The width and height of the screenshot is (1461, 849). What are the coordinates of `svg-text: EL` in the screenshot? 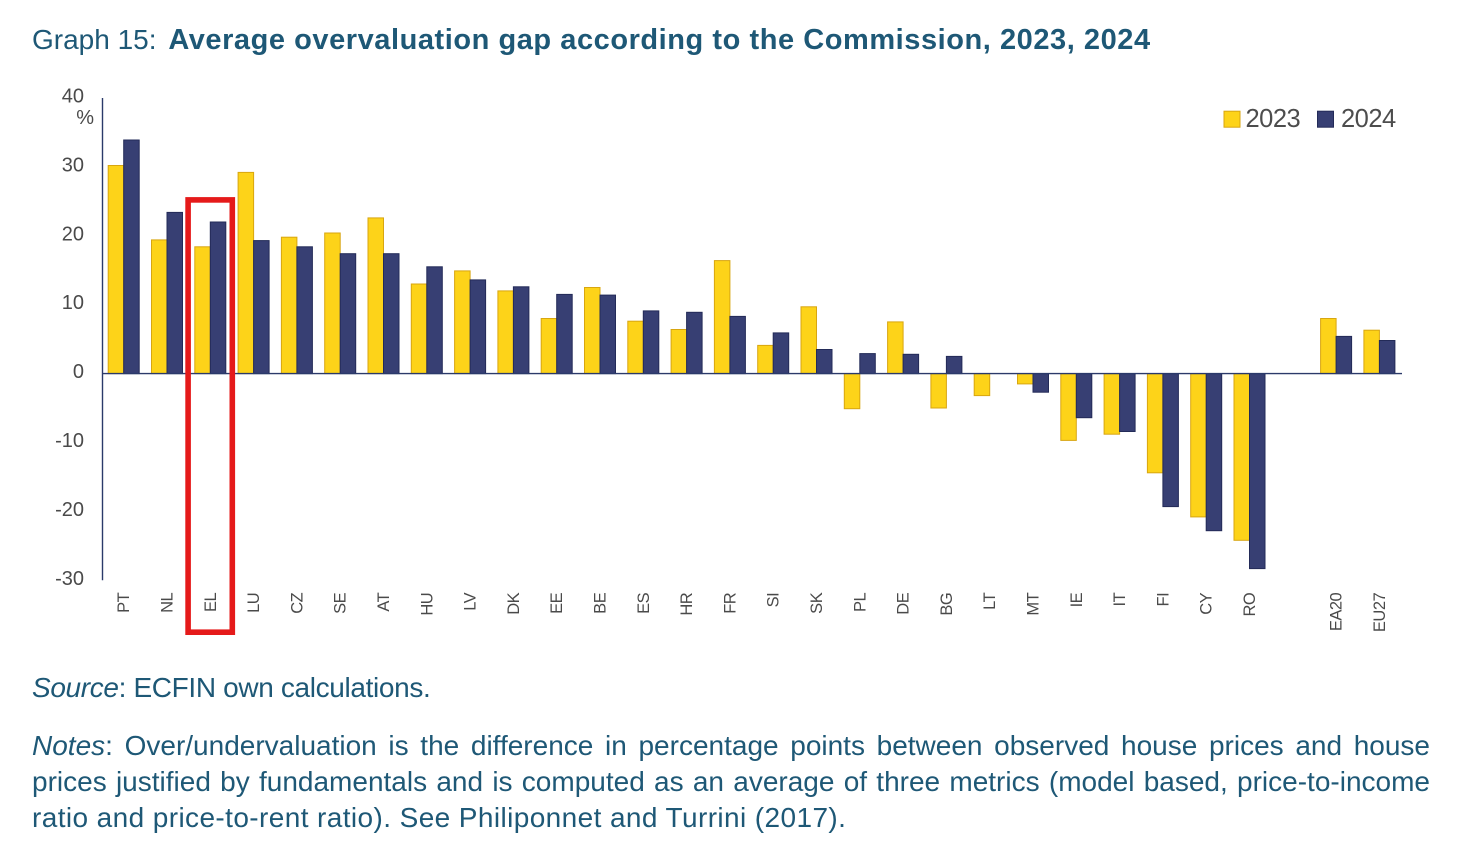 It's located at (211, 602).